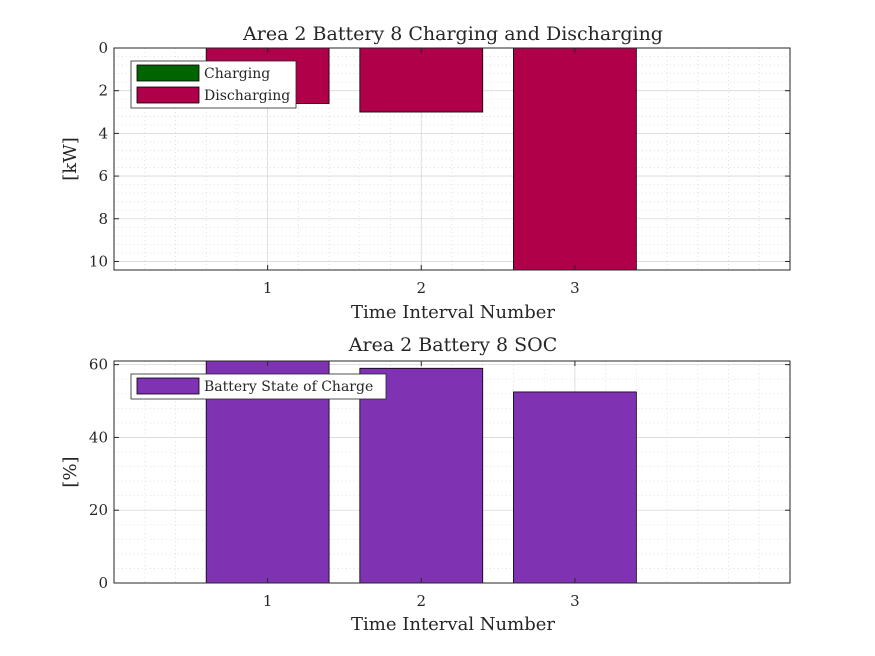 The image size is (875, 656). I want to click on legend-label: Charging, so click(237, 74).